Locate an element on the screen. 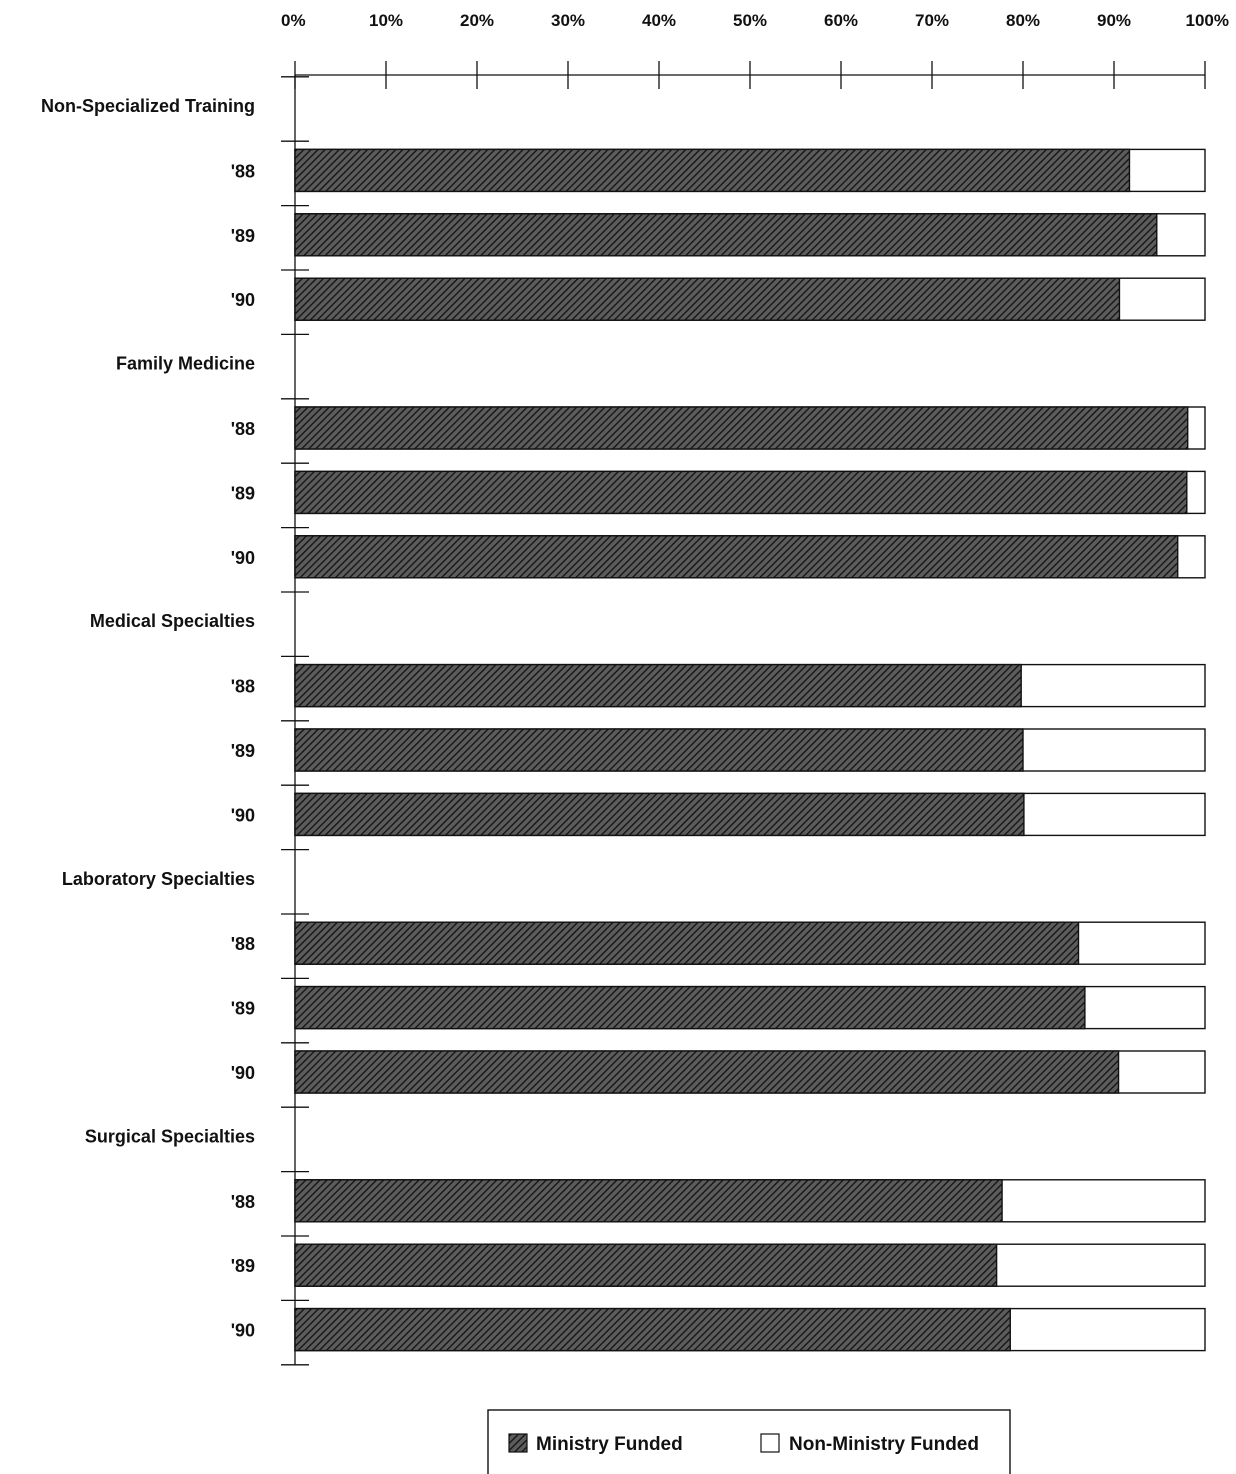 The image size is (1236, 1474). x-tick-label: 90% is located at coordinates (1114, 20).